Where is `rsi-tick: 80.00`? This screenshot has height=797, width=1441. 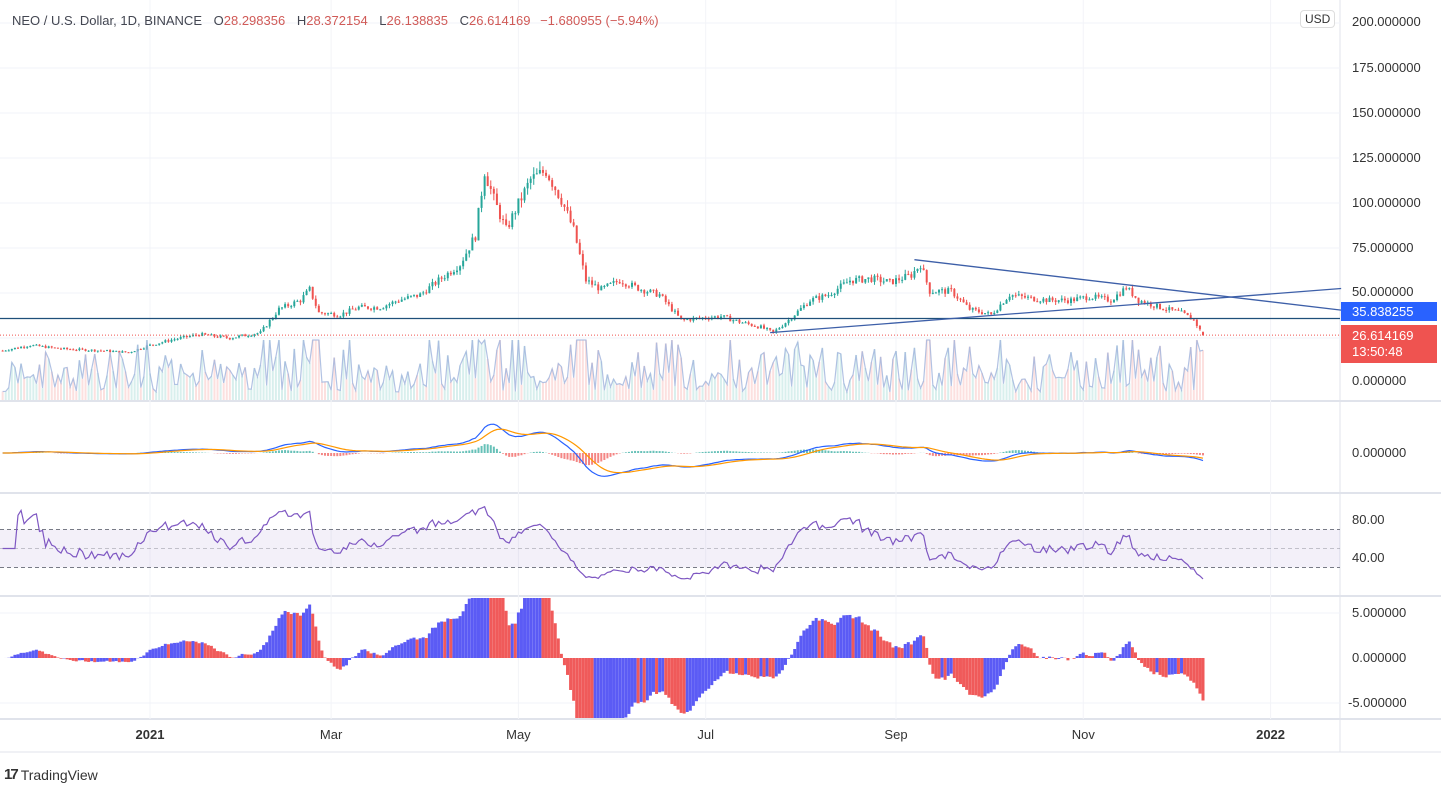
rsi-tick: 80.00 is located at coordinates (1368, 519).